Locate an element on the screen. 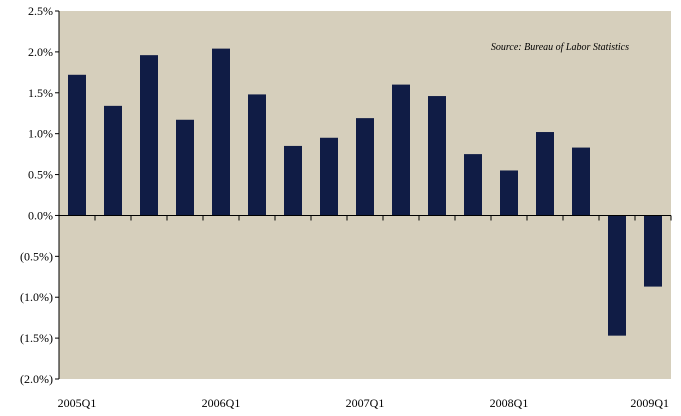  y-tick-label: 1.0% is located at coordinates (40, 134).